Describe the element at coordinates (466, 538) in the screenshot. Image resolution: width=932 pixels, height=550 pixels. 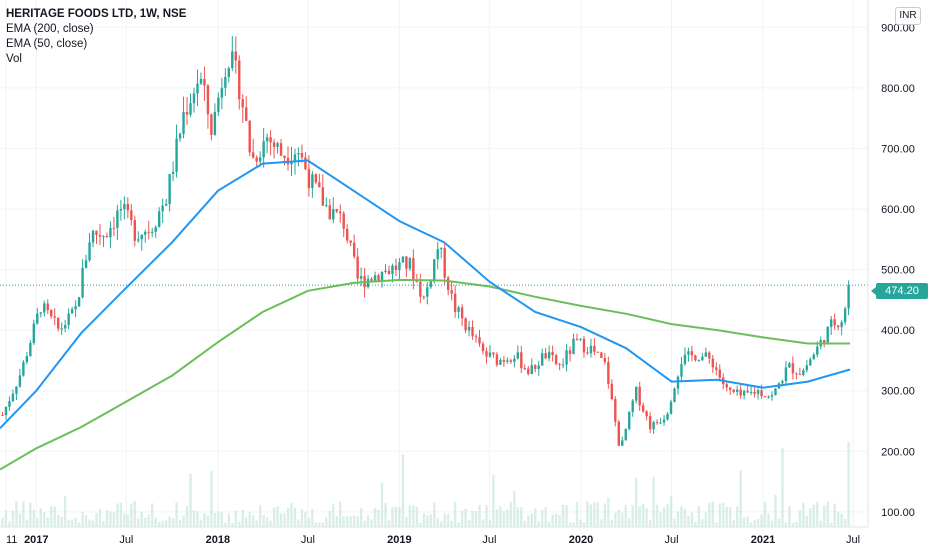
I see `time-axis` at that location.